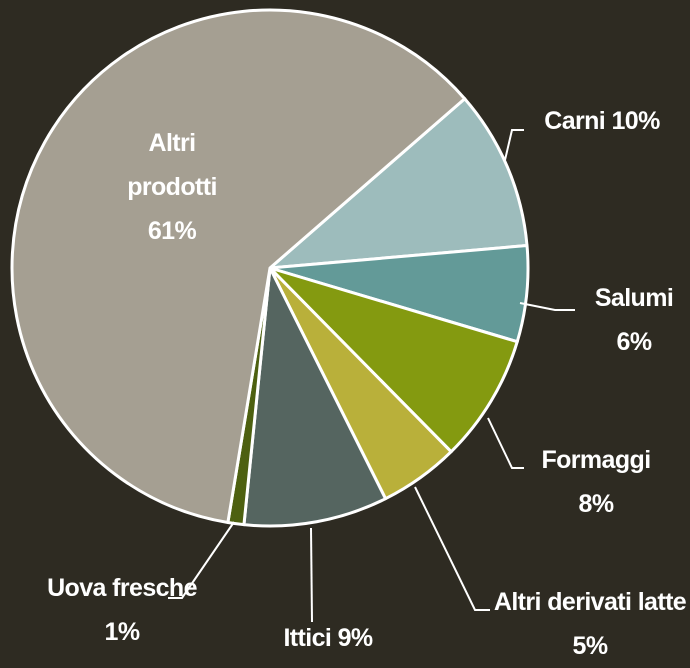 Image resolution: width=690 pixels, height=668 pixels. What do you see at coordinates (172, 165) in the screenshot?
I see `category-name: Altri prodotti` at bounding box center [172, 165].